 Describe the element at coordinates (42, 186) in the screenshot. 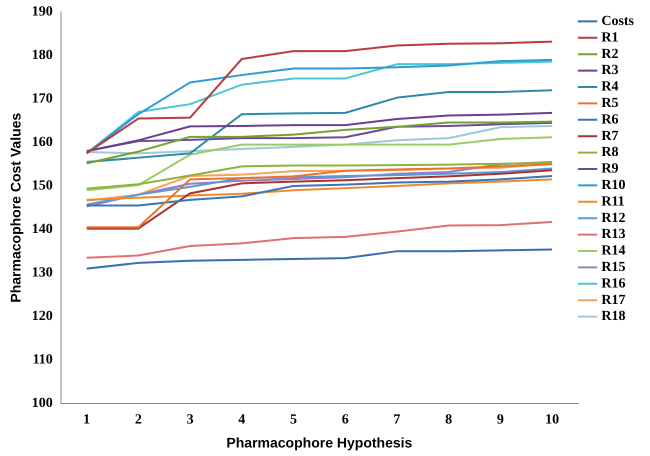

I see `y-tick-label: 150` at that location.